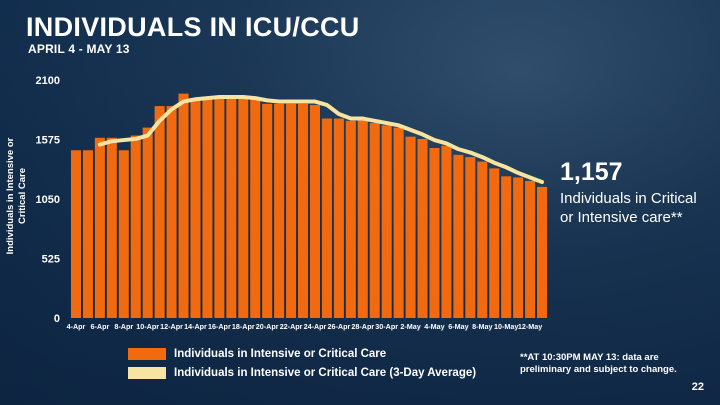 This screenshot has height=405, width=720. I want to click on y-tick-label: 0, so click(57, 319).